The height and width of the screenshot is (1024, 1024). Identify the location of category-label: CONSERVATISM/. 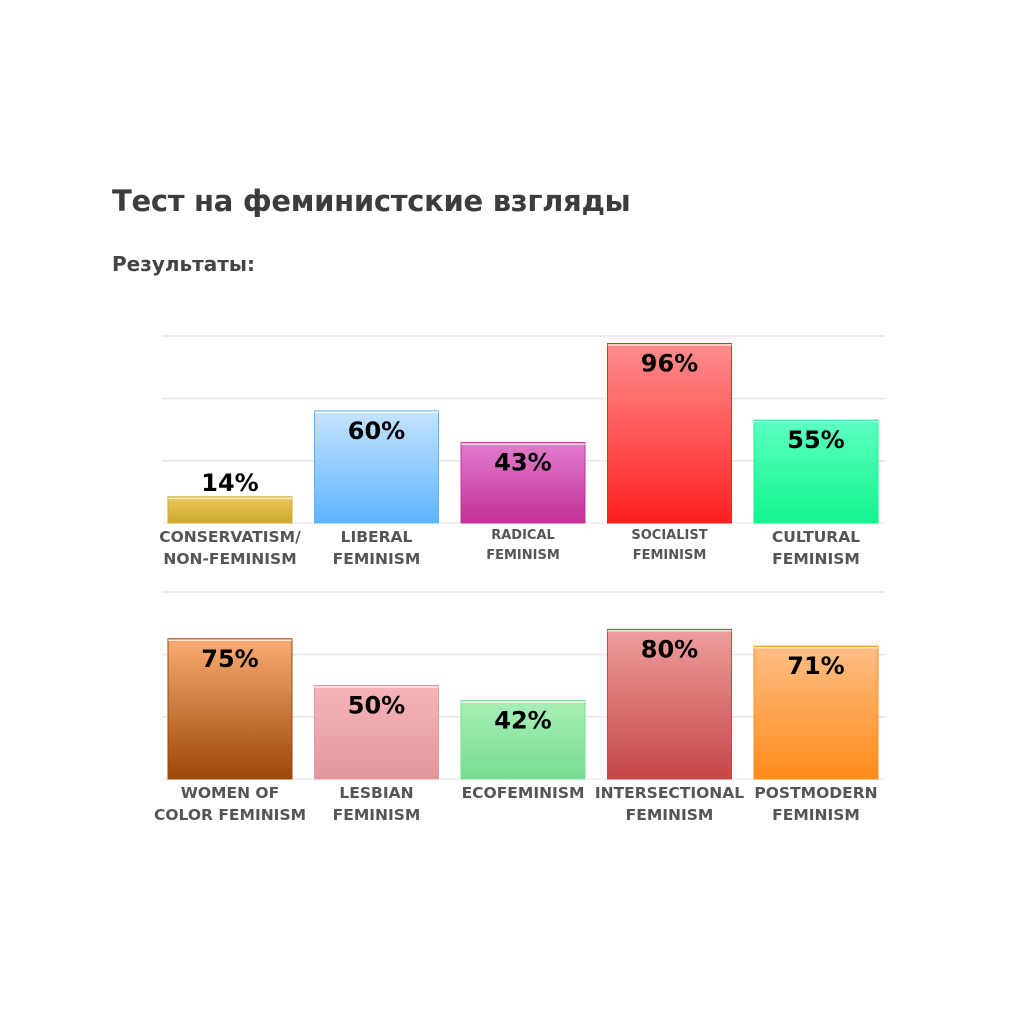
(230, 537).